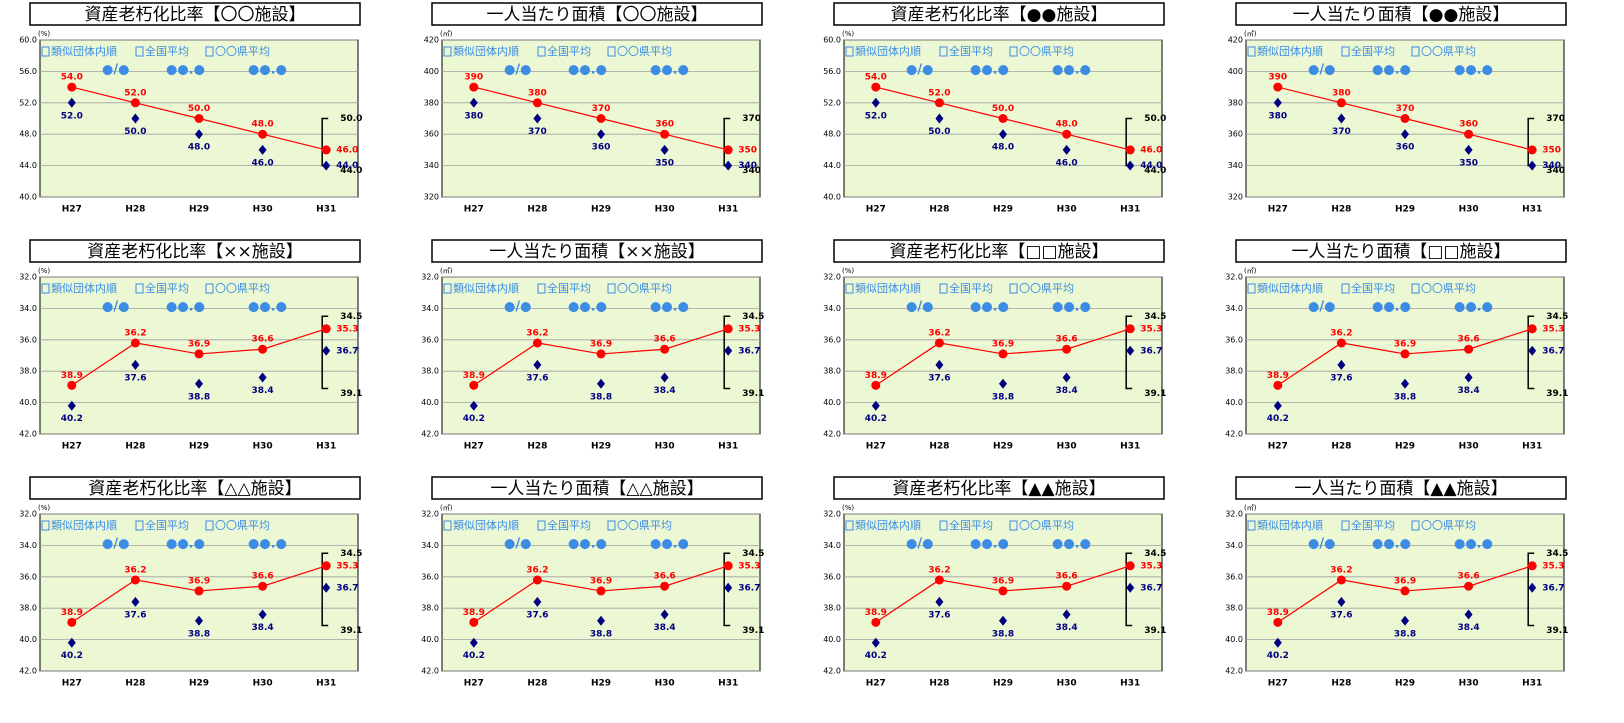 This screenshot has height=723, width=1624. What do you see at coordinates (431, 71) in the screenshot?
I see `y-tick-label: 400` at bounding box center [431, 71].